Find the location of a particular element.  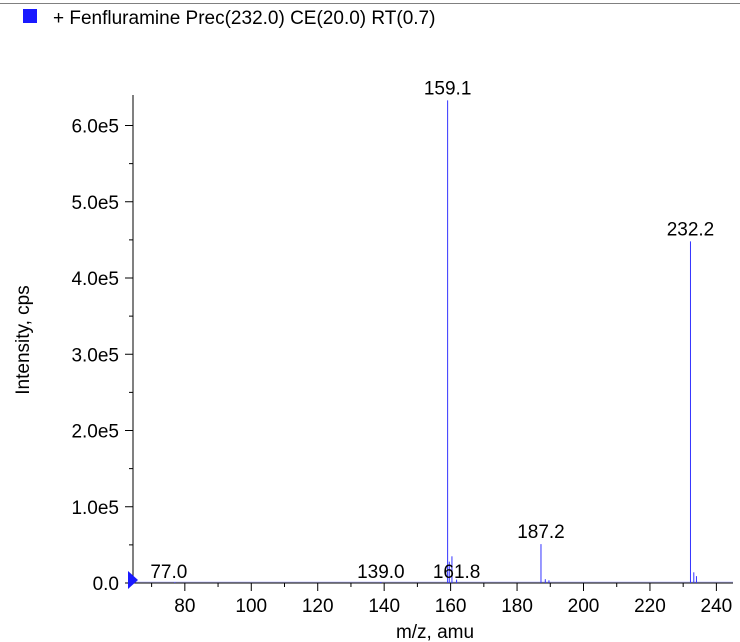

peak-label: 232.2 is located at coordinates (691, 229).